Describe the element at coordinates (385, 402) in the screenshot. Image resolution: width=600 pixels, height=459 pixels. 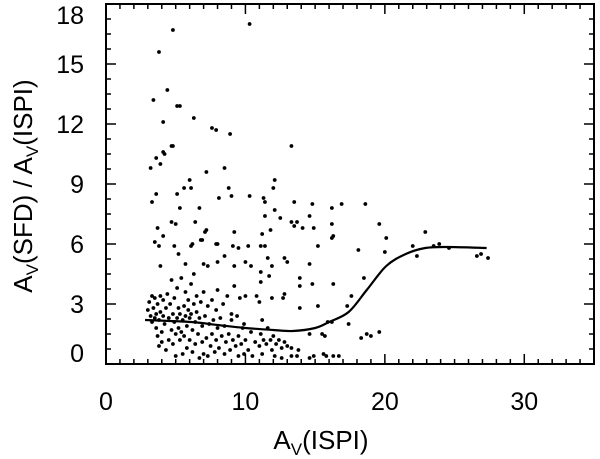
I see `x-tick-label: 20` at that location.